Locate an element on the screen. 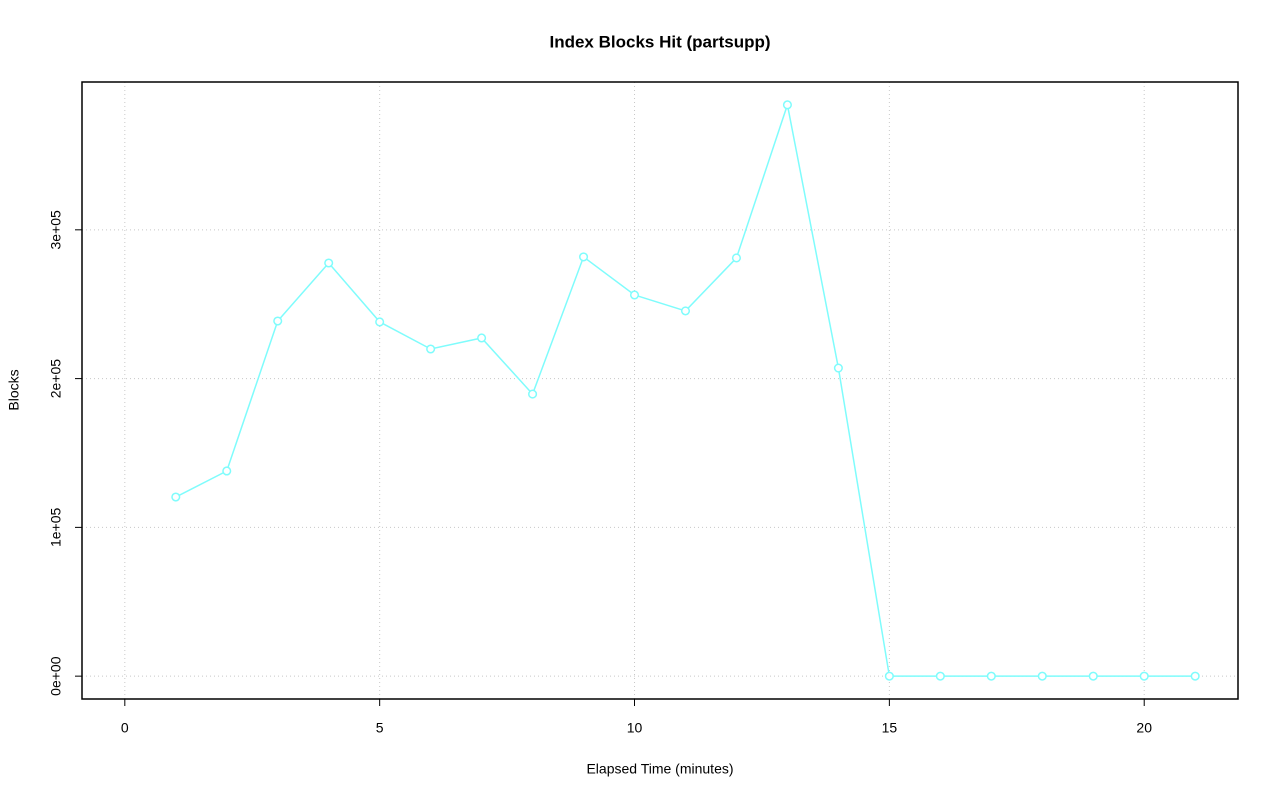 Image resolution: width=1280 pixels, height=801 pixels. x-tick-label: 10 is located at coordinates (635, 728).